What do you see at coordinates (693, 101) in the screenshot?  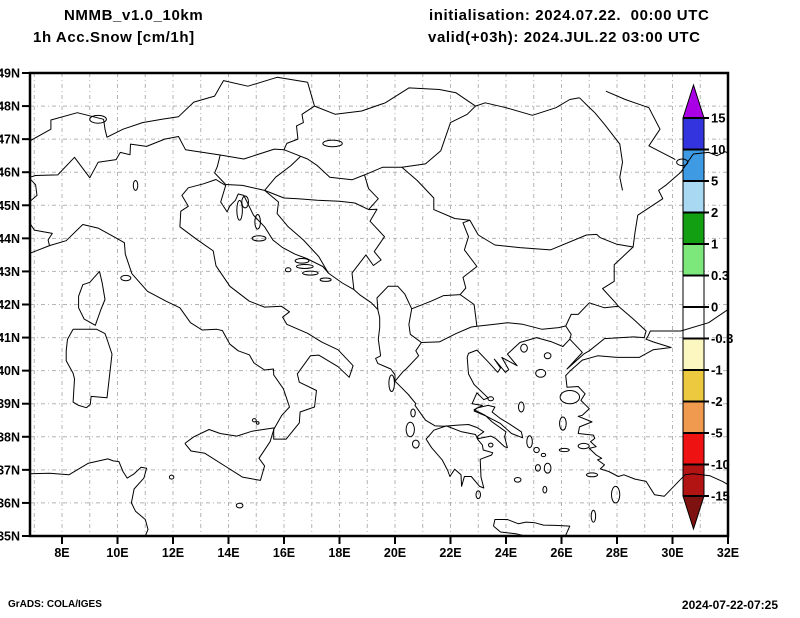 I see `colorbar-arrow-up` at bounding box center [693, 101].